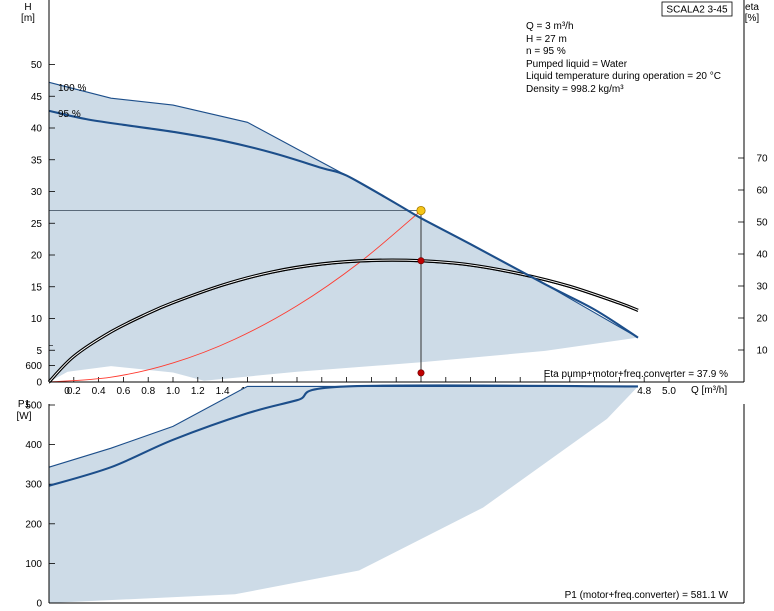 Image resolution: width=774 pixels, height=611 pixels. I want to click on title-box, so click(697, 9).